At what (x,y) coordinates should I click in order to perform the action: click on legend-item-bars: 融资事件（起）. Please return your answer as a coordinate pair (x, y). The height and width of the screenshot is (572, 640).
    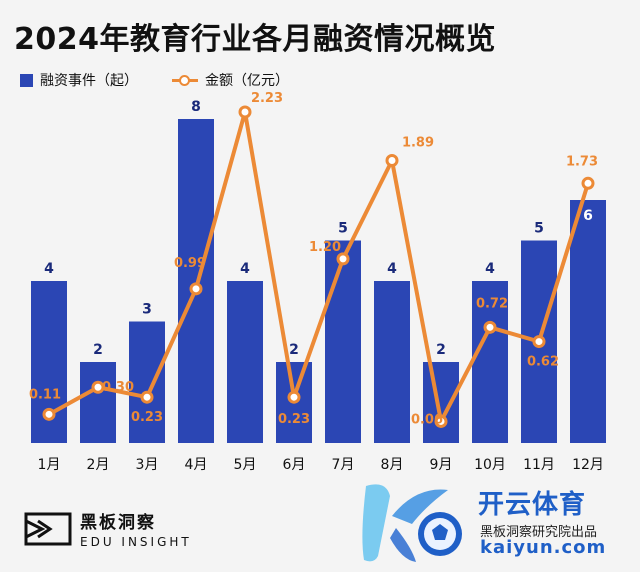
    Looking at the image, I should click on (79, 80).